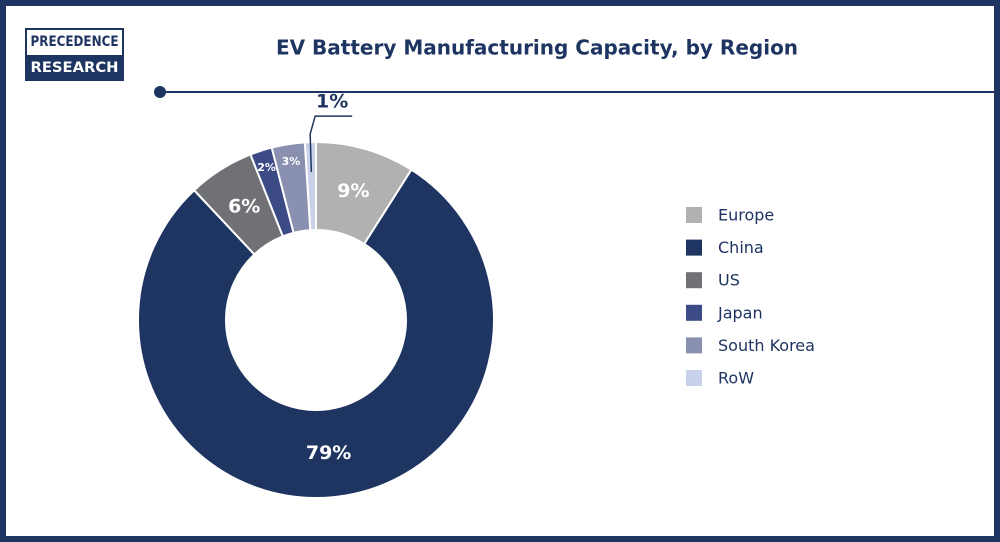 The image size is (1000, 542). What do you see at coordinates (160, 92) in the screenshot?
I see `rule-dot` at bounding box center [160, 92].